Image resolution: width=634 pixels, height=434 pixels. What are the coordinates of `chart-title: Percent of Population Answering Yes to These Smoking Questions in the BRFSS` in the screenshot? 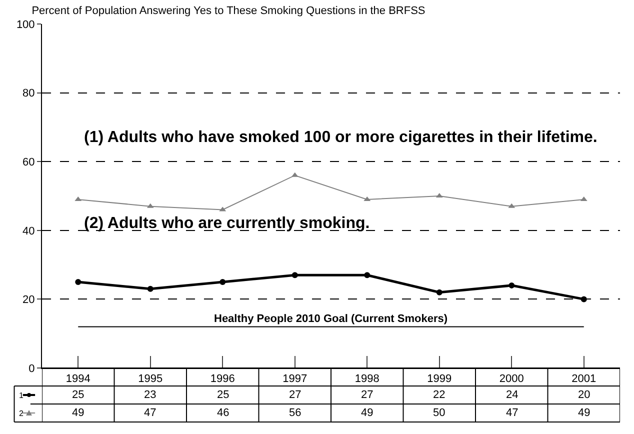 It's located at (229, 11).